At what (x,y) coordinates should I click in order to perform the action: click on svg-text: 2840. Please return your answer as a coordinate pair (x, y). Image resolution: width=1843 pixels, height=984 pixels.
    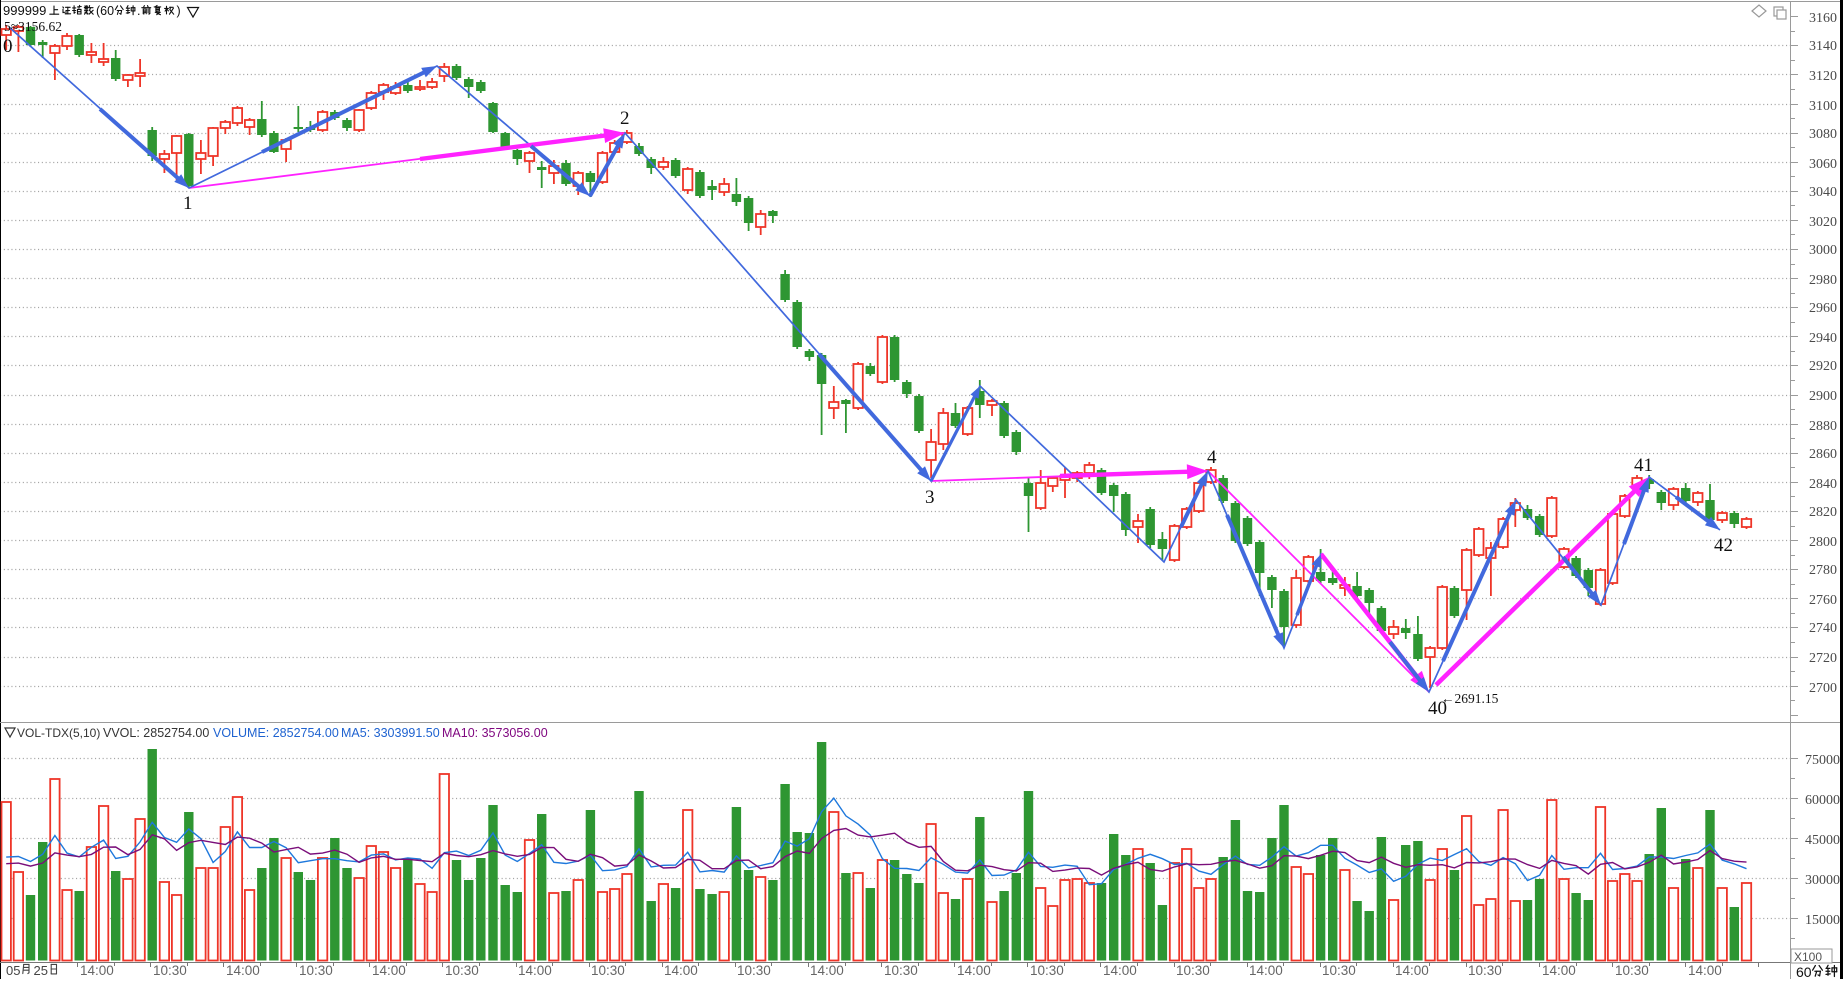
    Looking at the image, I should click on (1823, 484).